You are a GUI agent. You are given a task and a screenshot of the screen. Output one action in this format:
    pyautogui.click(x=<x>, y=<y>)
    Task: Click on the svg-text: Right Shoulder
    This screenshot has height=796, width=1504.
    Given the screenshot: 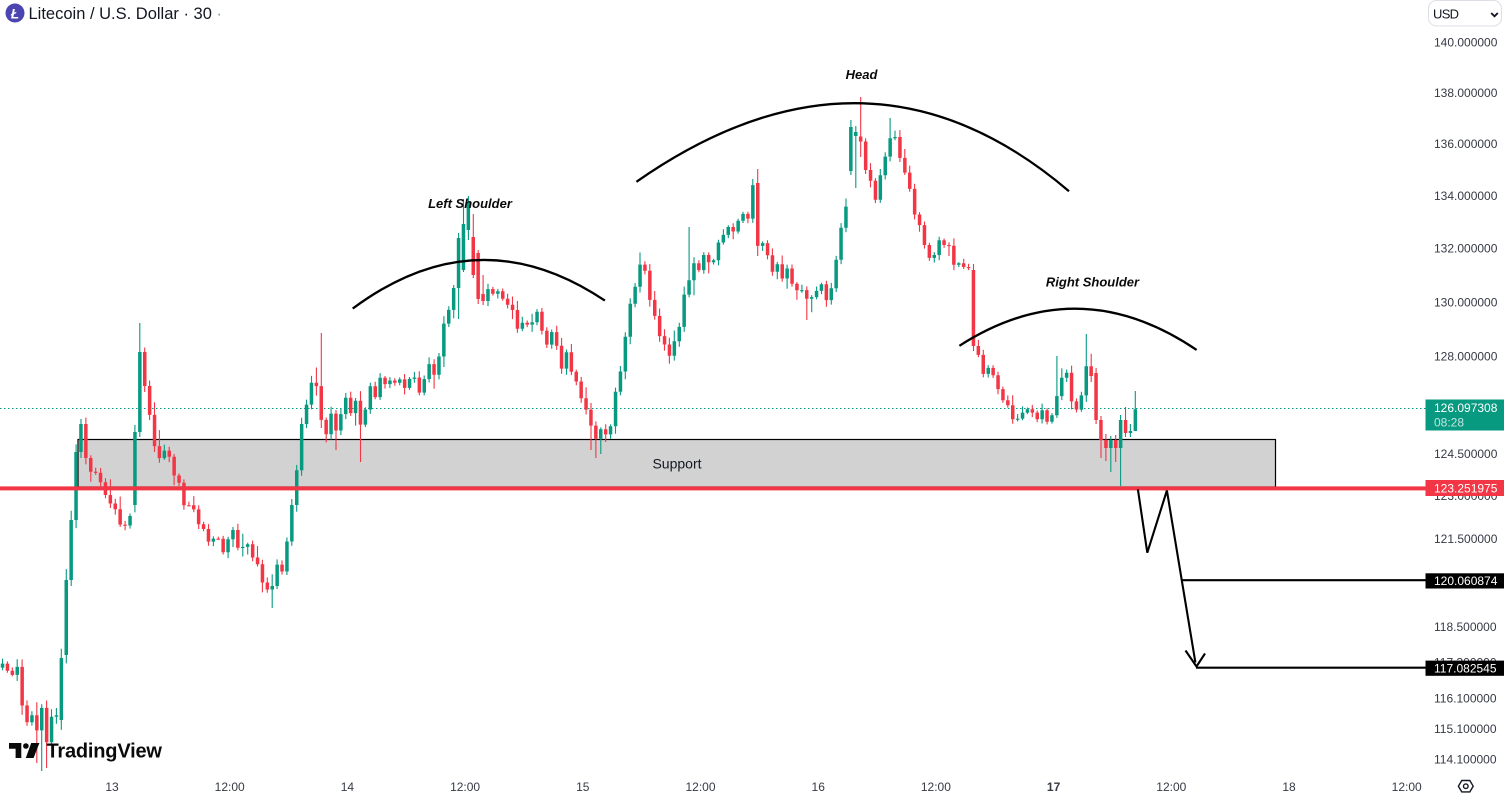 What is the action you would take?
    pyautogui.click(x=1093, y=282)
    